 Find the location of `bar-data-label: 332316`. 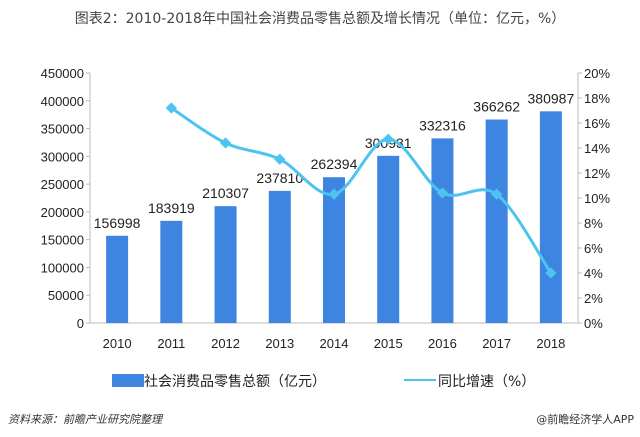

bar-data-label: 332316 is located at coordinates (442, 125).